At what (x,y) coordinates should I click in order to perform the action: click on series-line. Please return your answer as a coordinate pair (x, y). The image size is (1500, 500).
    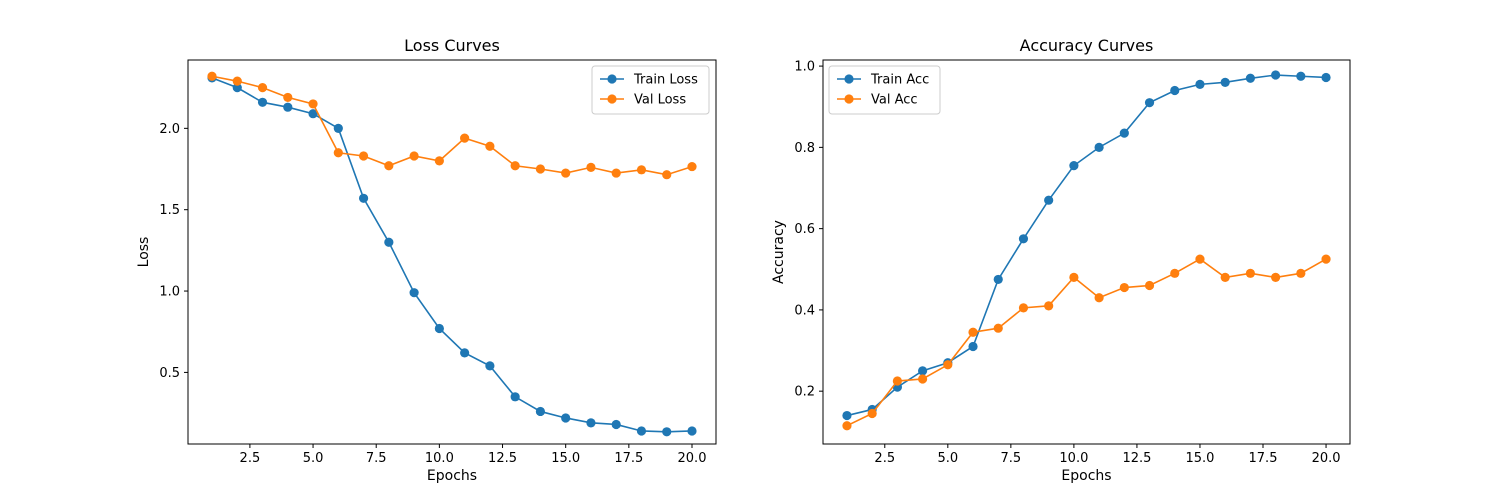
    Looking at the image, I should click on (1086, 342).